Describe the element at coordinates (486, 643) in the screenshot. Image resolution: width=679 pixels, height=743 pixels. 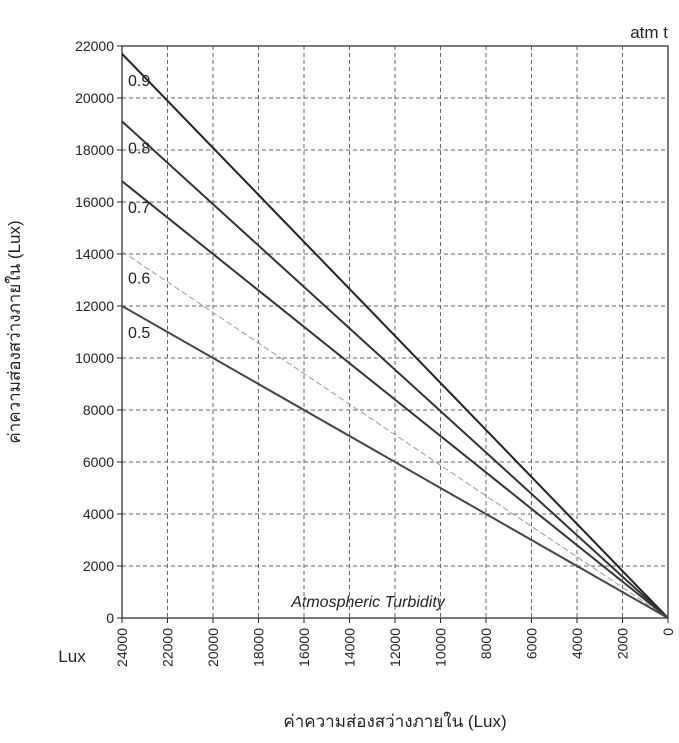
I see `x-tick-label: 8000` at that location.